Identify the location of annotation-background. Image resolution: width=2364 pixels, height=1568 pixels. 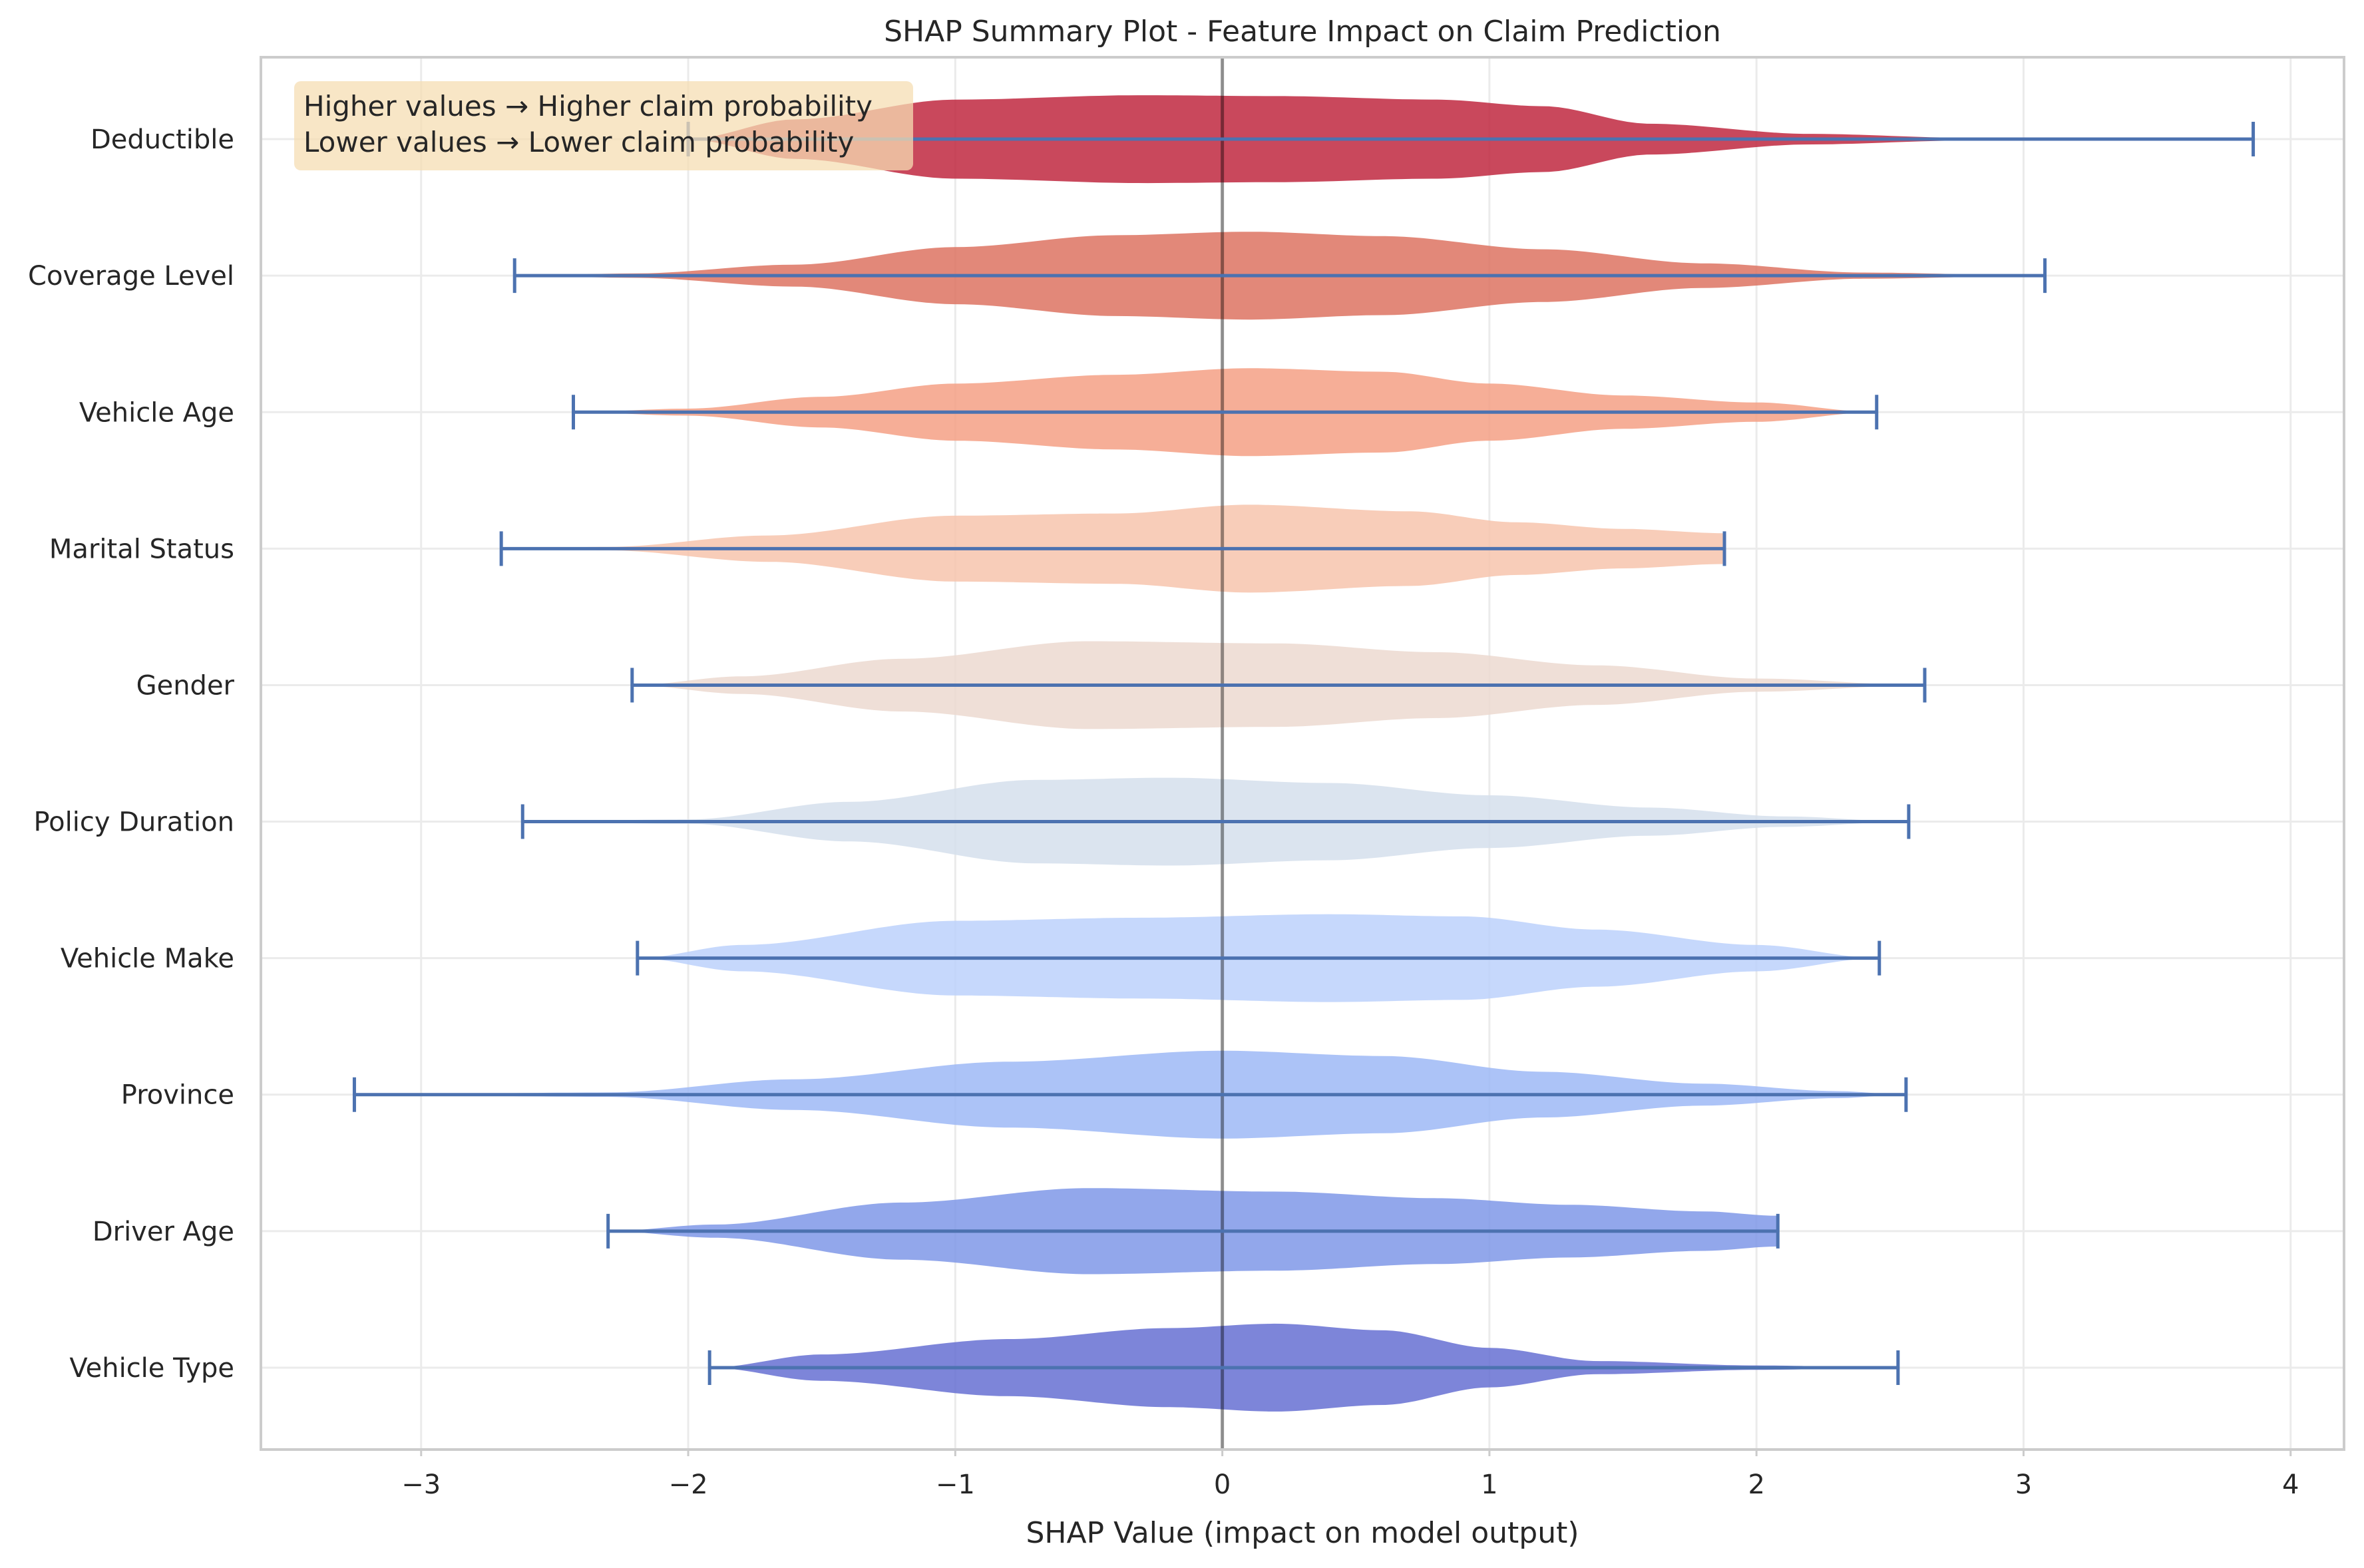
(603, 125).